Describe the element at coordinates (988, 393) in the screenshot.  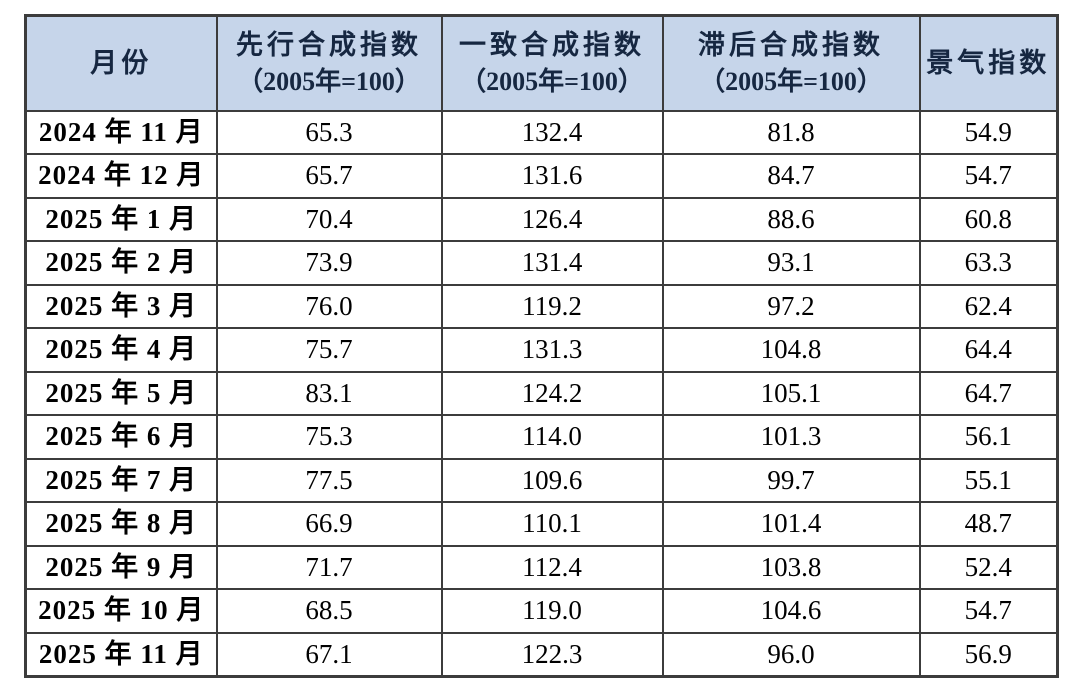
I see `prosperity-index-cell: 64.7` at that location.